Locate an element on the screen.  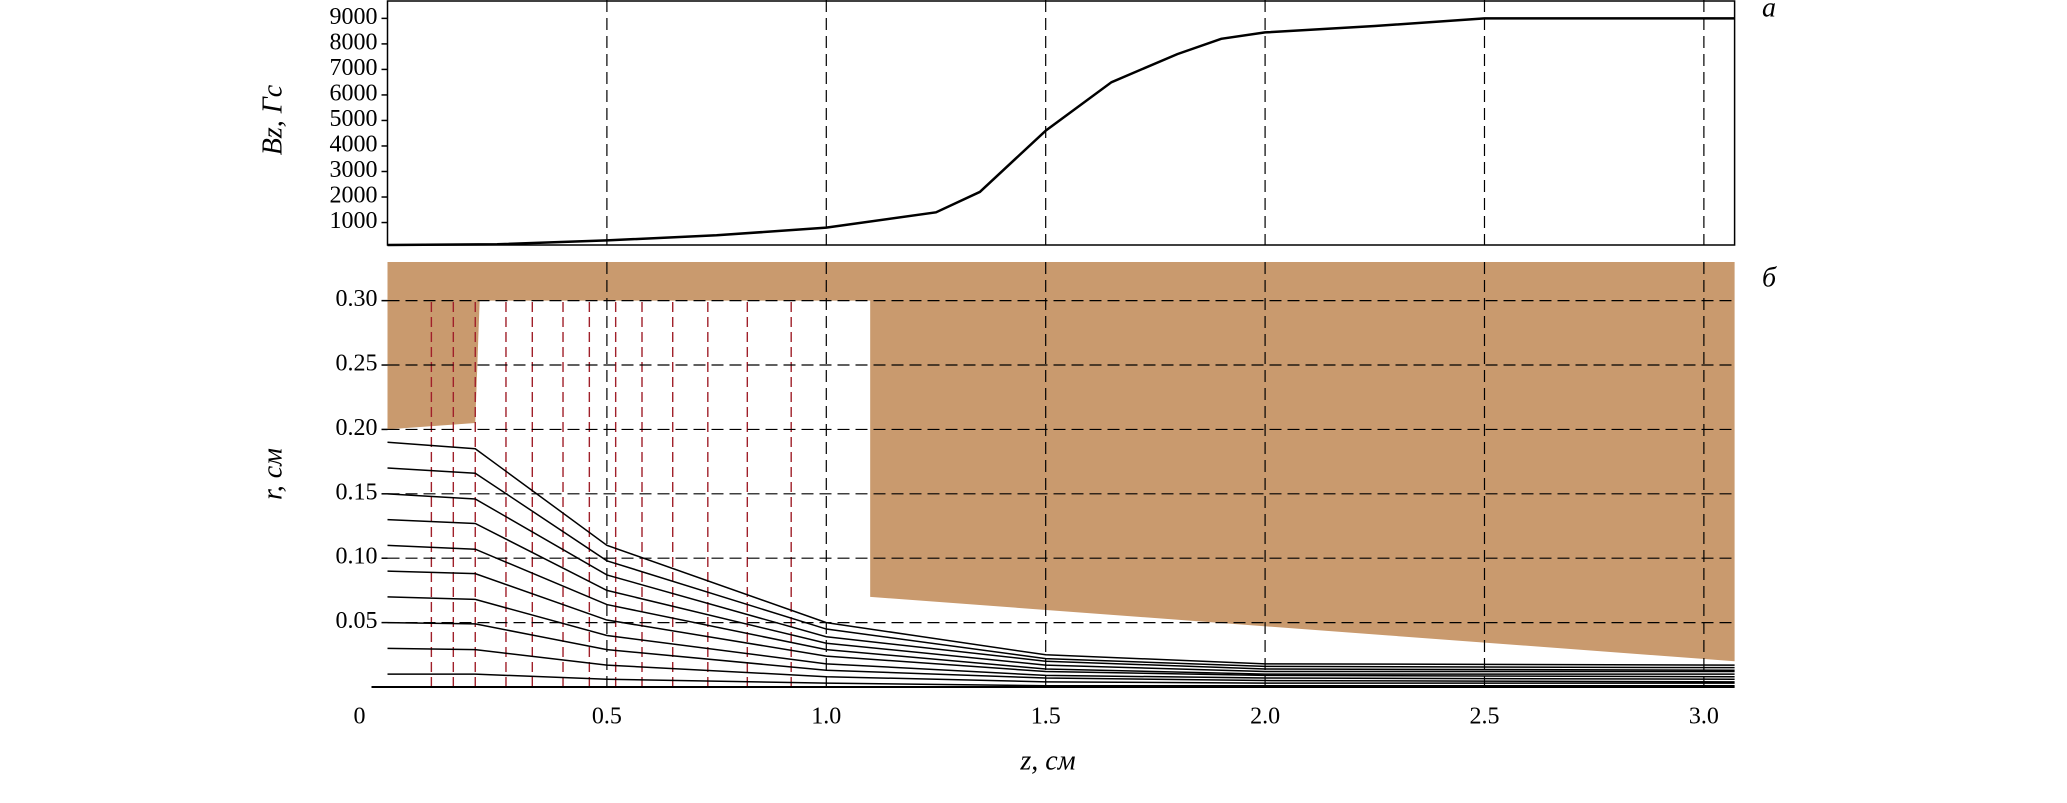
x-axis-label: z, см is located at coordinates (1047, 760).